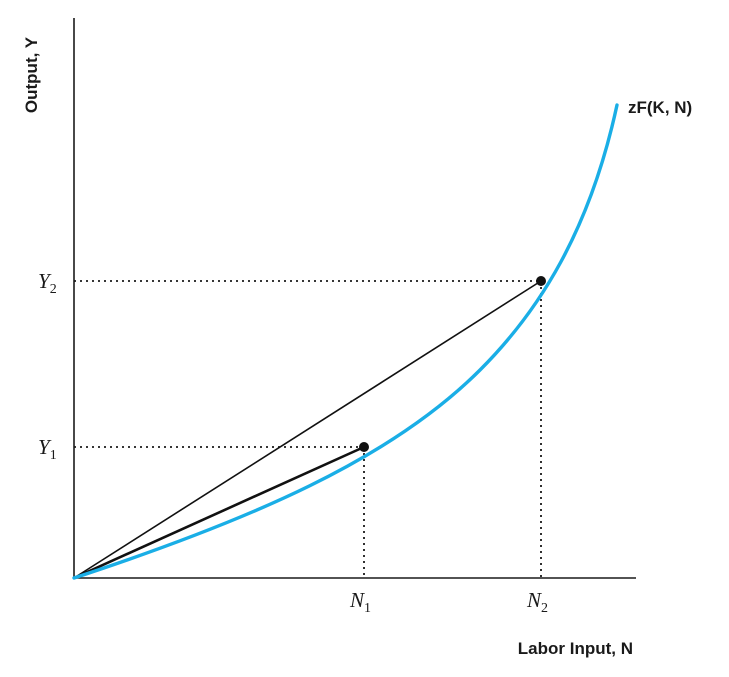 The height and width of the screenshot is (677, 729). Describe the element at coordinates (31, 74) in the screenshot. I see `y-axis-title: Output, Y` at that location.